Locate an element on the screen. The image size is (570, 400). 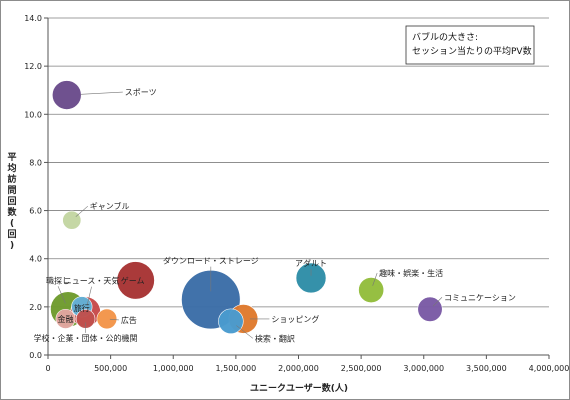
legend-line-2: セッション当たりの平均PV数 is located at coordinates (472, 51).